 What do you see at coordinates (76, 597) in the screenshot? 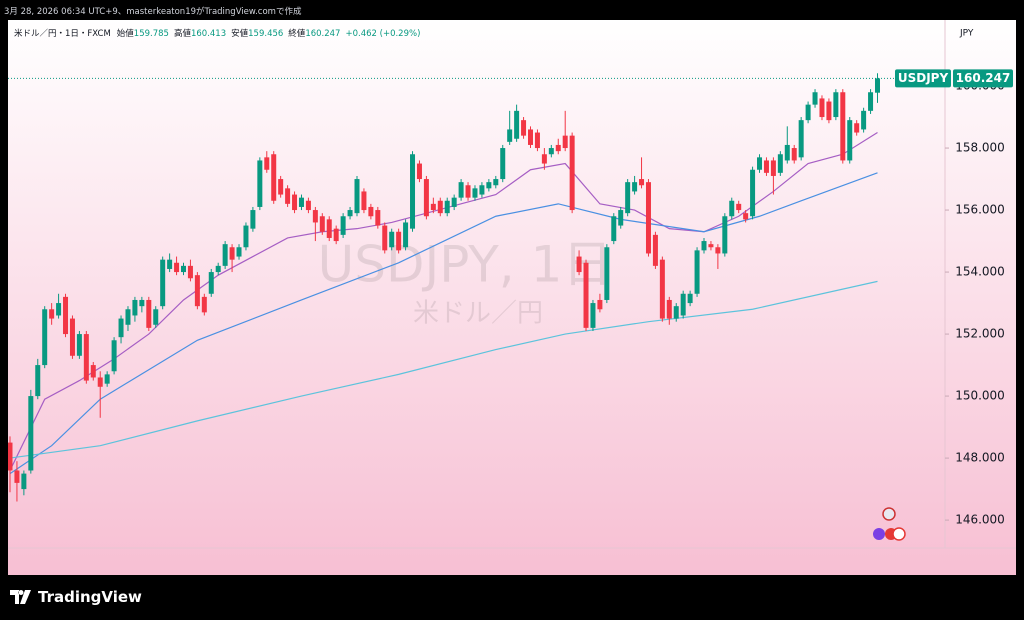
I see `footer: TradingView` at bounding box center [76, 597].